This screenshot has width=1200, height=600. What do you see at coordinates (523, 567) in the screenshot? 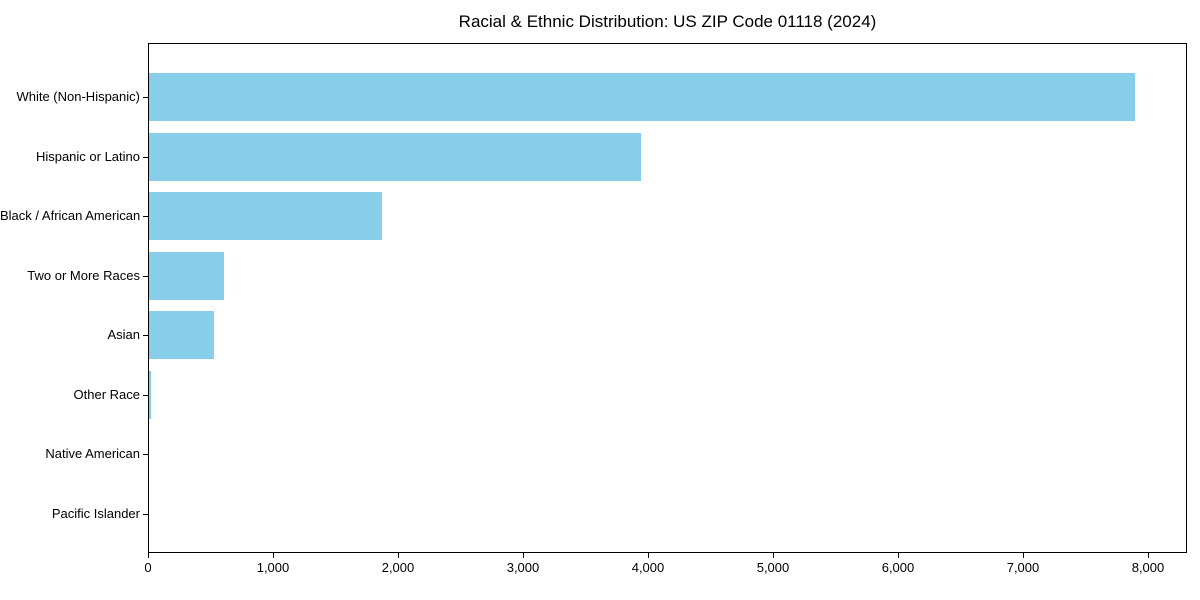
I see `x-tick-label: 3,000` at bounding box center [523, 567].